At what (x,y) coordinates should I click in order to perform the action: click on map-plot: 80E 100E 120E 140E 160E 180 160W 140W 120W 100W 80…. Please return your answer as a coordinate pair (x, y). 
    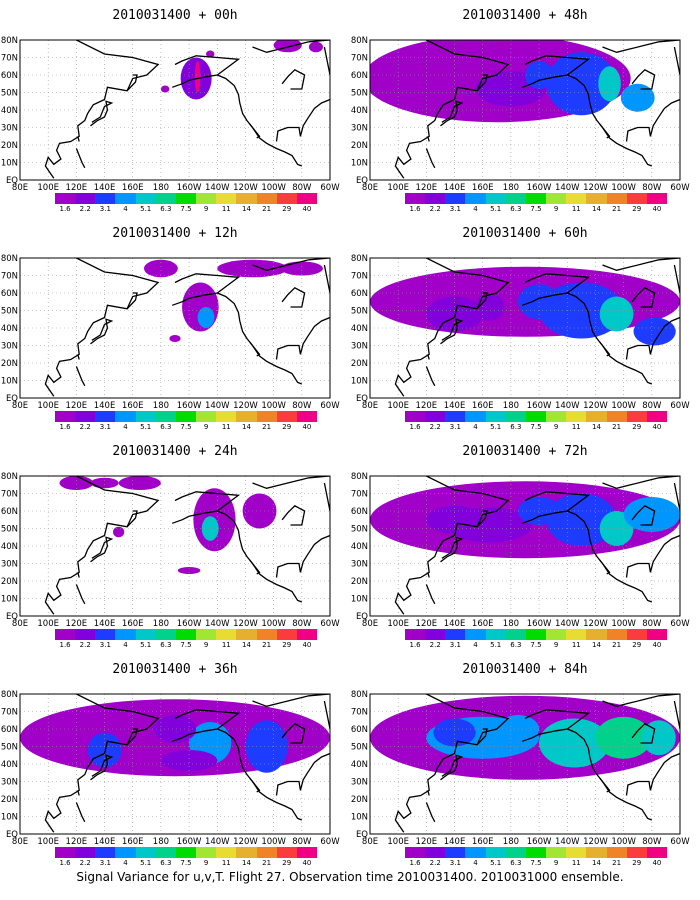
    Looking at the image, I should click on (170, 768).